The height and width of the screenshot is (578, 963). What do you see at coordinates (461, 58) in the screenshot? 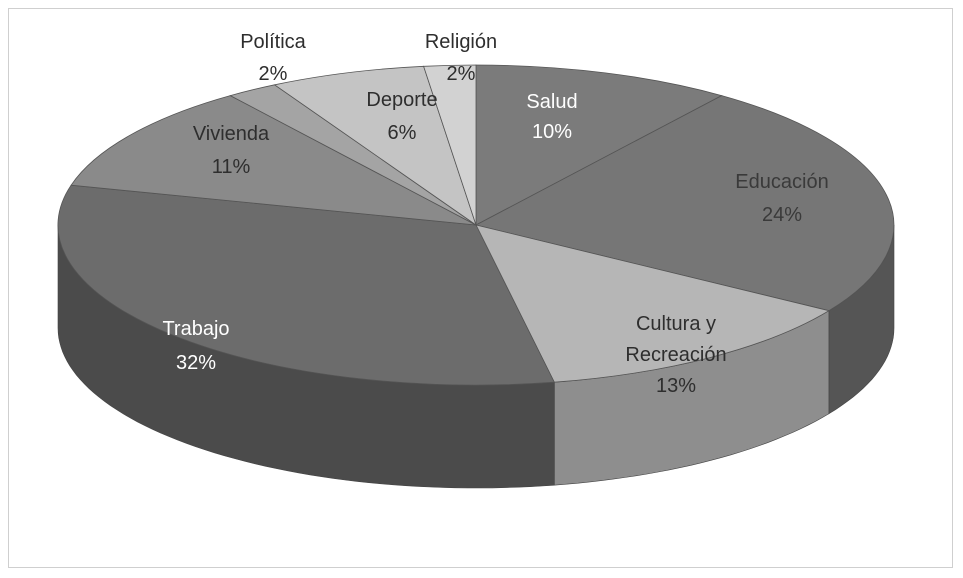
I see `data-label-religión: Religión 2%` at bounding box center [461, 58].